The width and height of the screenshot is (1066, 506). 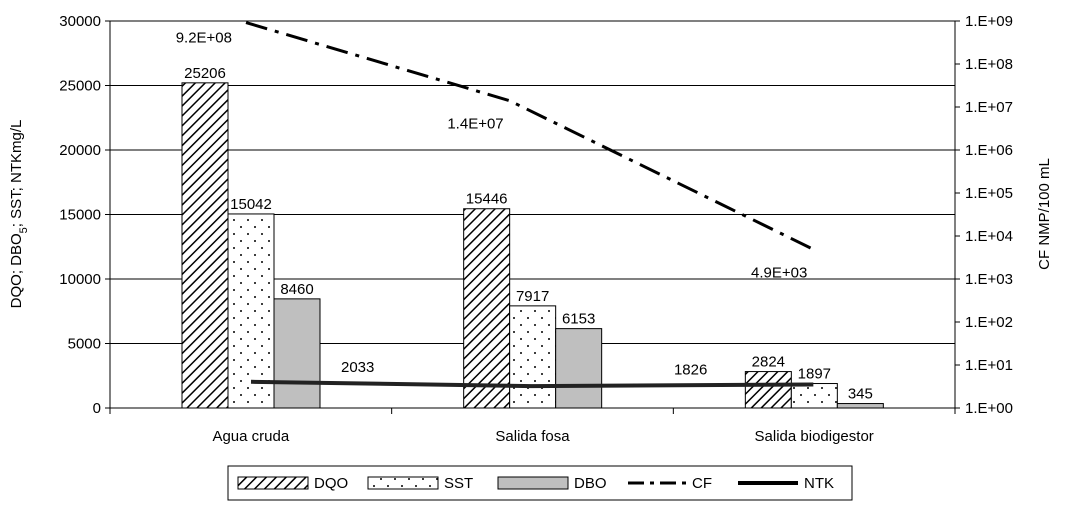 What do you see at coordinates (989, 365) in the screenshot?
I see `y2-tick-label: 1.E+01` at bounding box center [989, 365].